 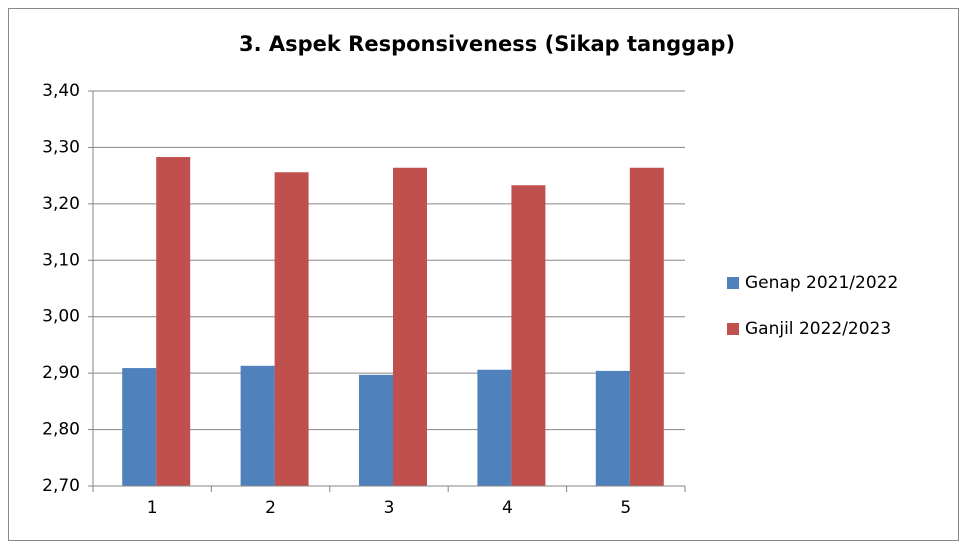 What do you see at coordinates (61, 373) in the screenshot?
I see `y-tick-label: 2,90` at bounding box center [61, 373].